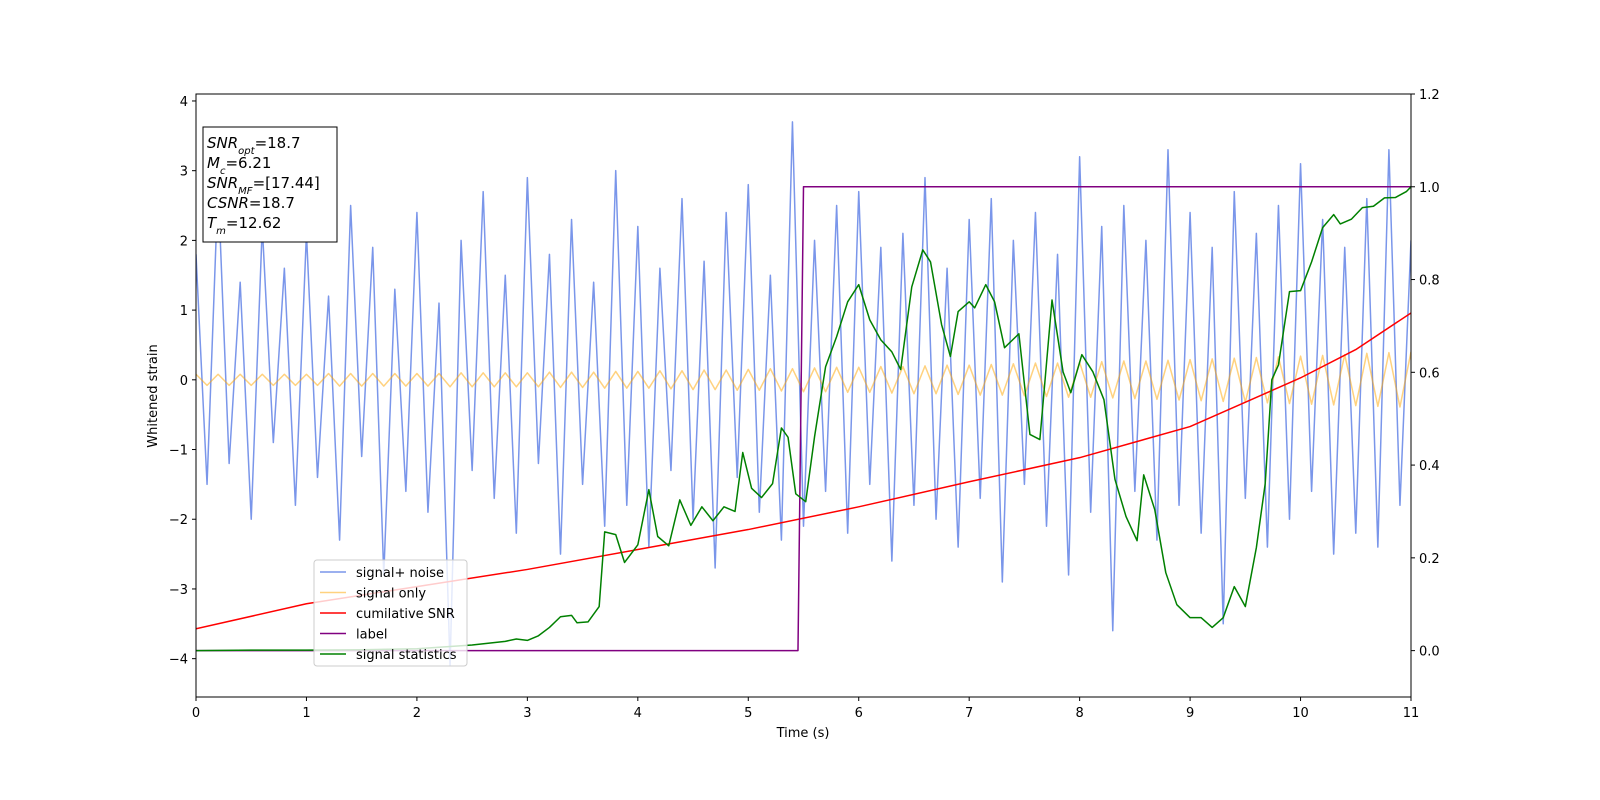  What do you see at coordinates (221, 231) in the screenshot?
I see `annotation-sub: m` at bounding box center [221, 231].